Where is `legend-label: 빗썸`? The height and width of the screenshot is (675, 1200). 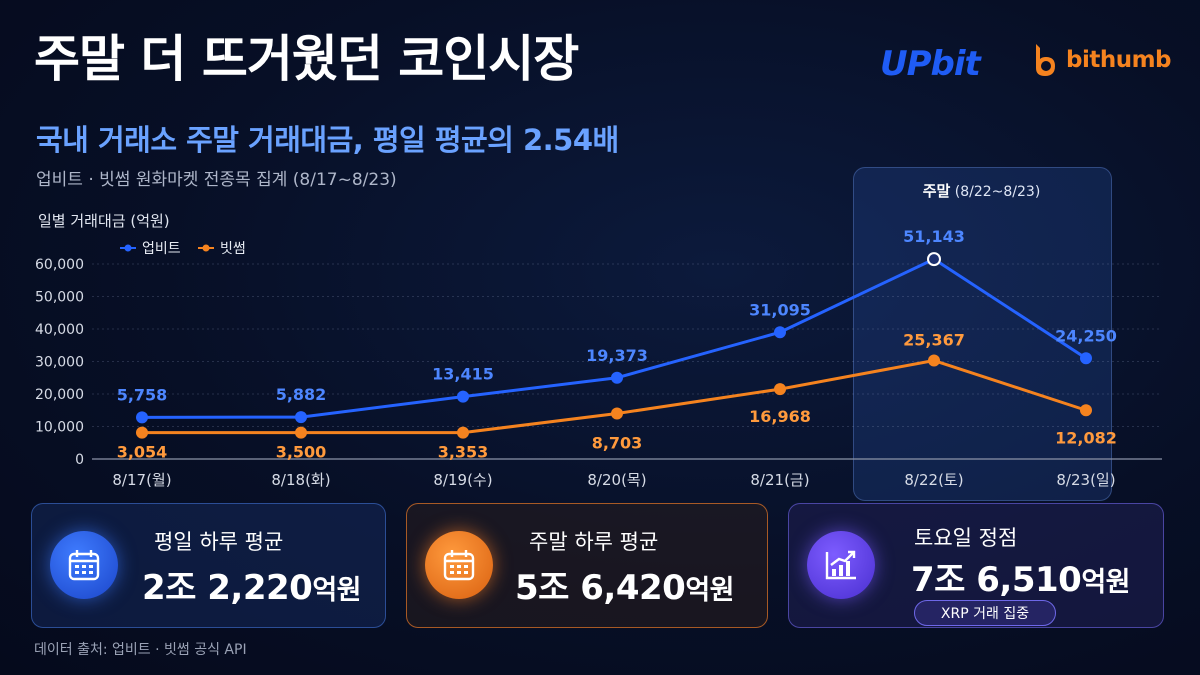 legend-label: 빗썸 is located at coordinates (233, 249).